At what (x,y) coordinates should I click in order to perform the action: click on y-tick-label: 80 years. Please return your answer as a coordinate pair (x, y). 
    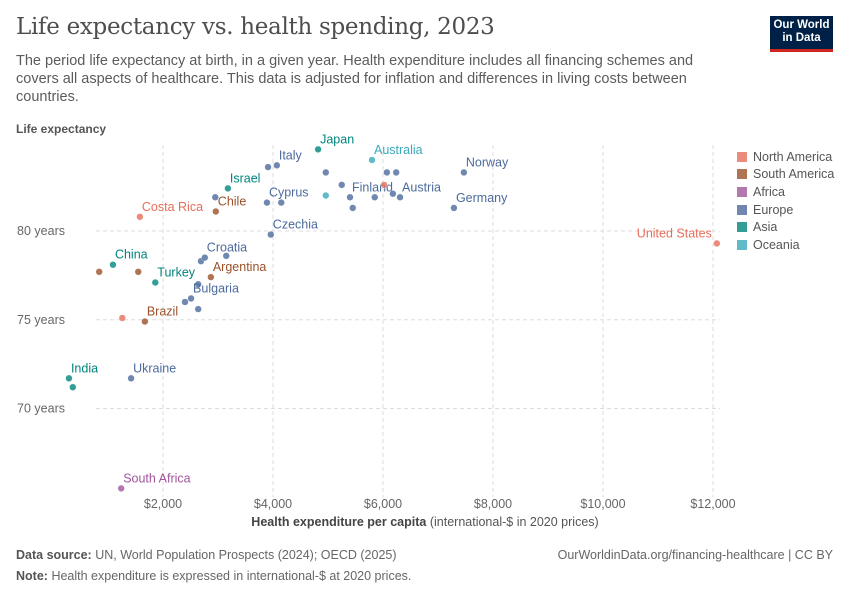
    Looking at the image, I should click on (41, 231).